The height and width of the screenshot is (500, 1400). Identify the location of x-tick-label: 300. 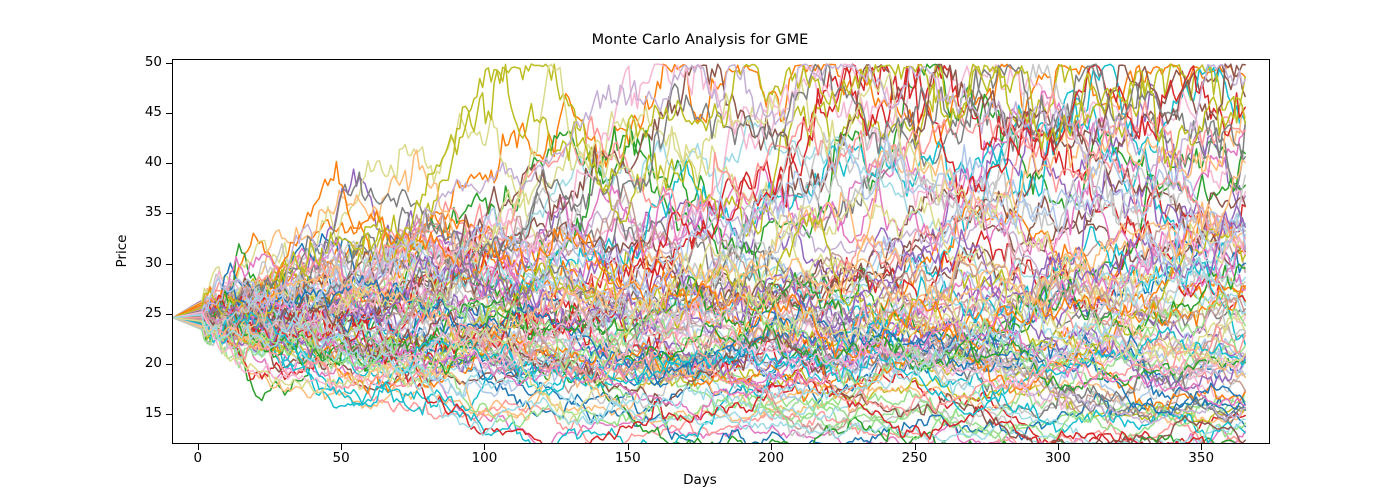
(1057, 458).